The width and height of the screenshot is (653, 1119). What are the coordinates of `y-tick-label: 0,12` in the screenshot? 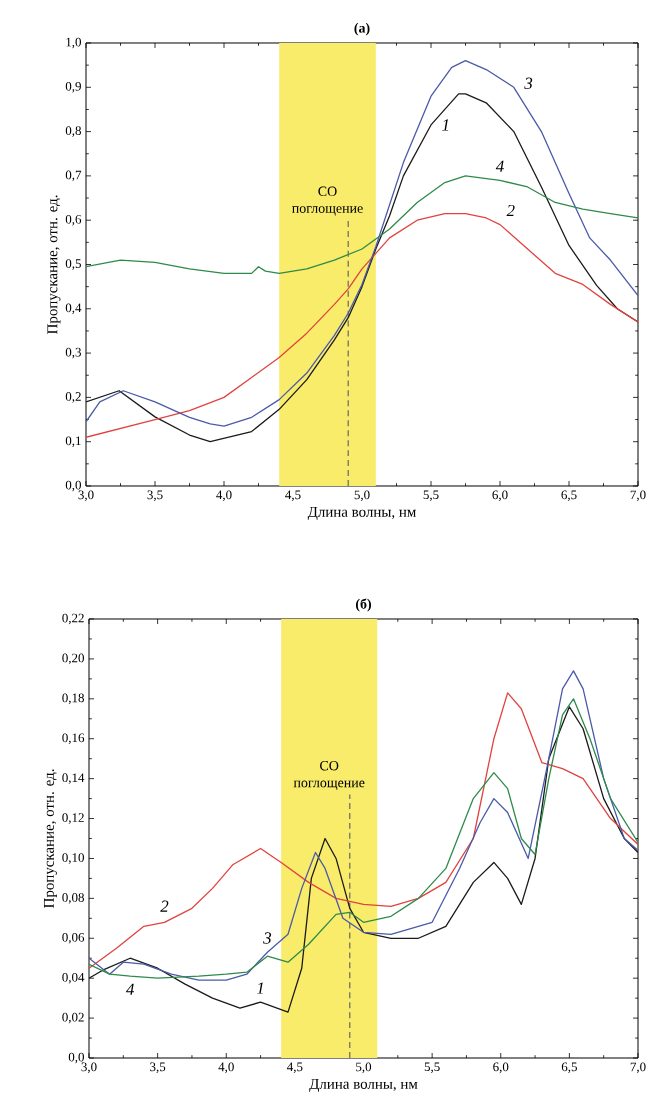 It's located at (73, 818).